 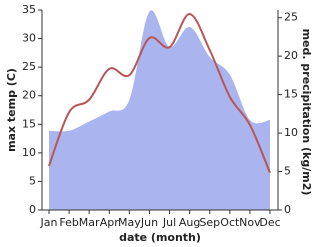 I want to click on x-tick-label: Apr, so click(x=110, y=222).